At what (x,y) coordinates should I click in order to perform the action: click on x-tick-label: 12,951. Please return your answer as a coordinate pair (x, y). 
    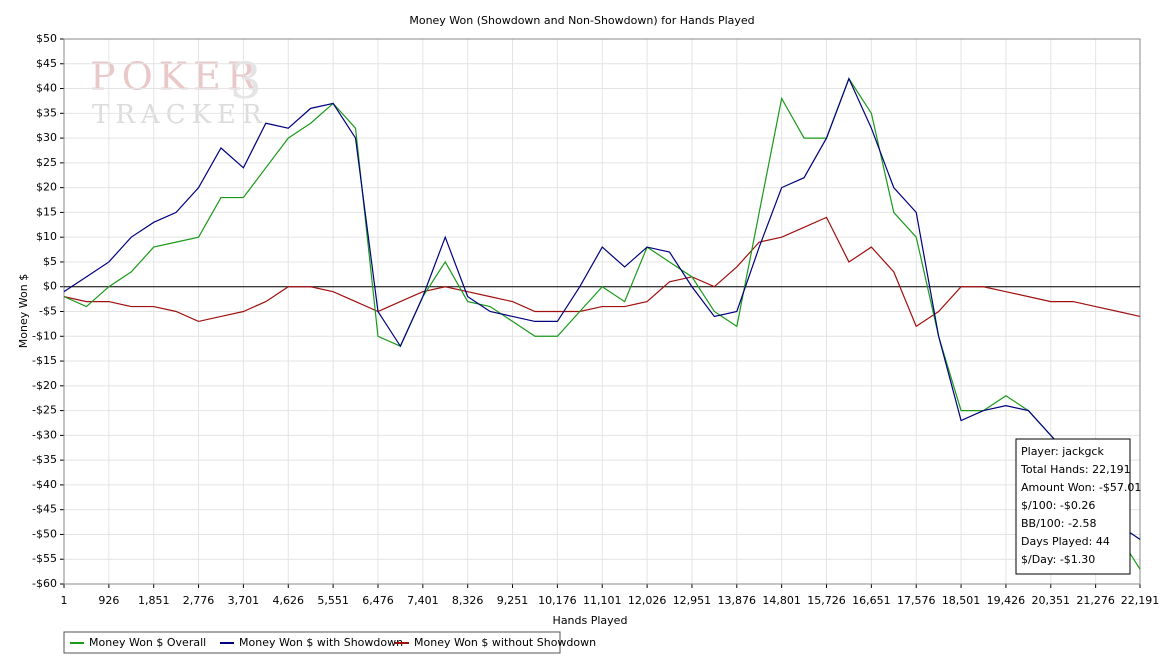
    Looking at the image, I should click on (692, 600).